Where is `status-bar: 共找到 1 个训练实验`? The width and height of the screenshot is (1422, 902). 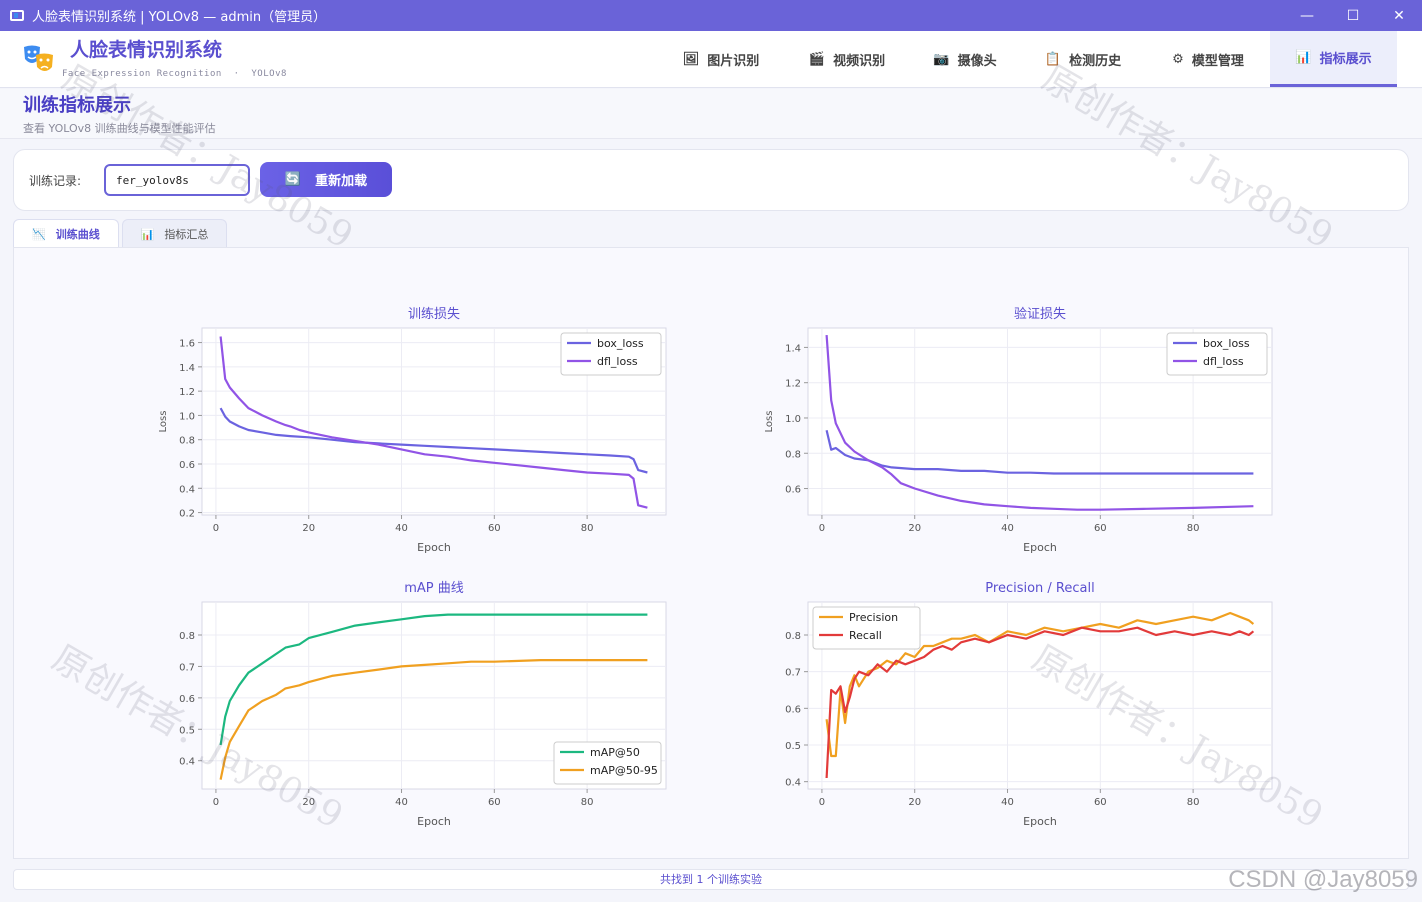 status-bar: 共找到 1 个训练实验 is located at coordinates (711, 879).